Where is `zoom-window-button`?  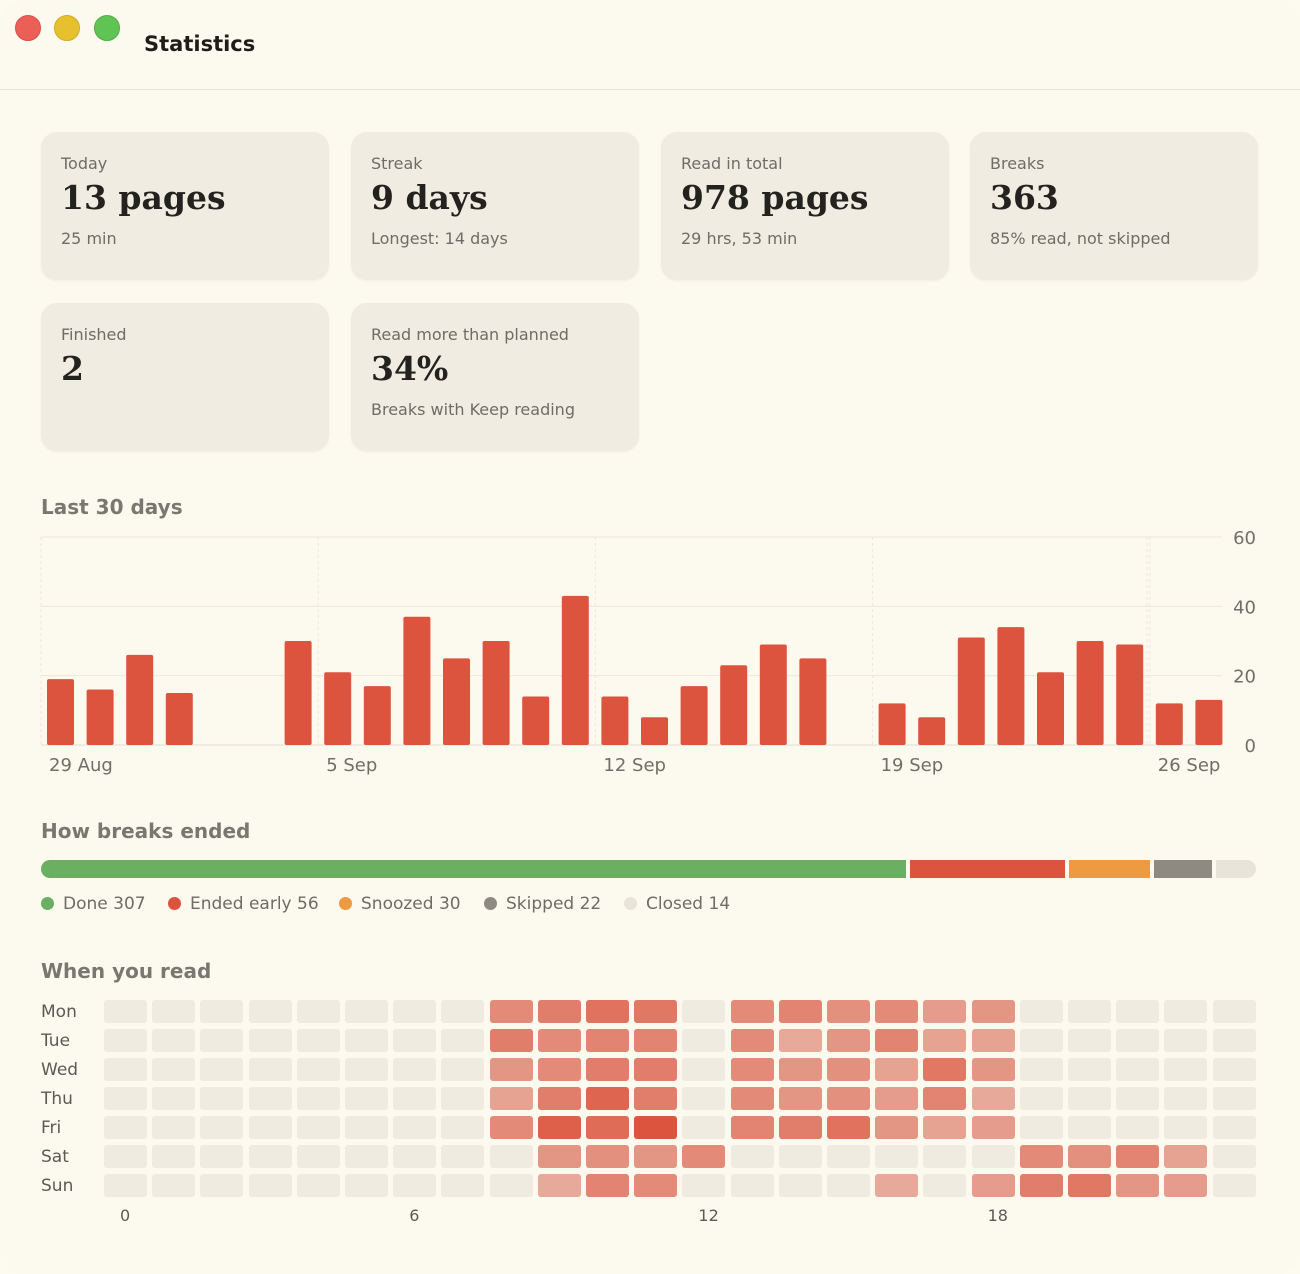
zoom-window-button is located at coordinates (107, 28).